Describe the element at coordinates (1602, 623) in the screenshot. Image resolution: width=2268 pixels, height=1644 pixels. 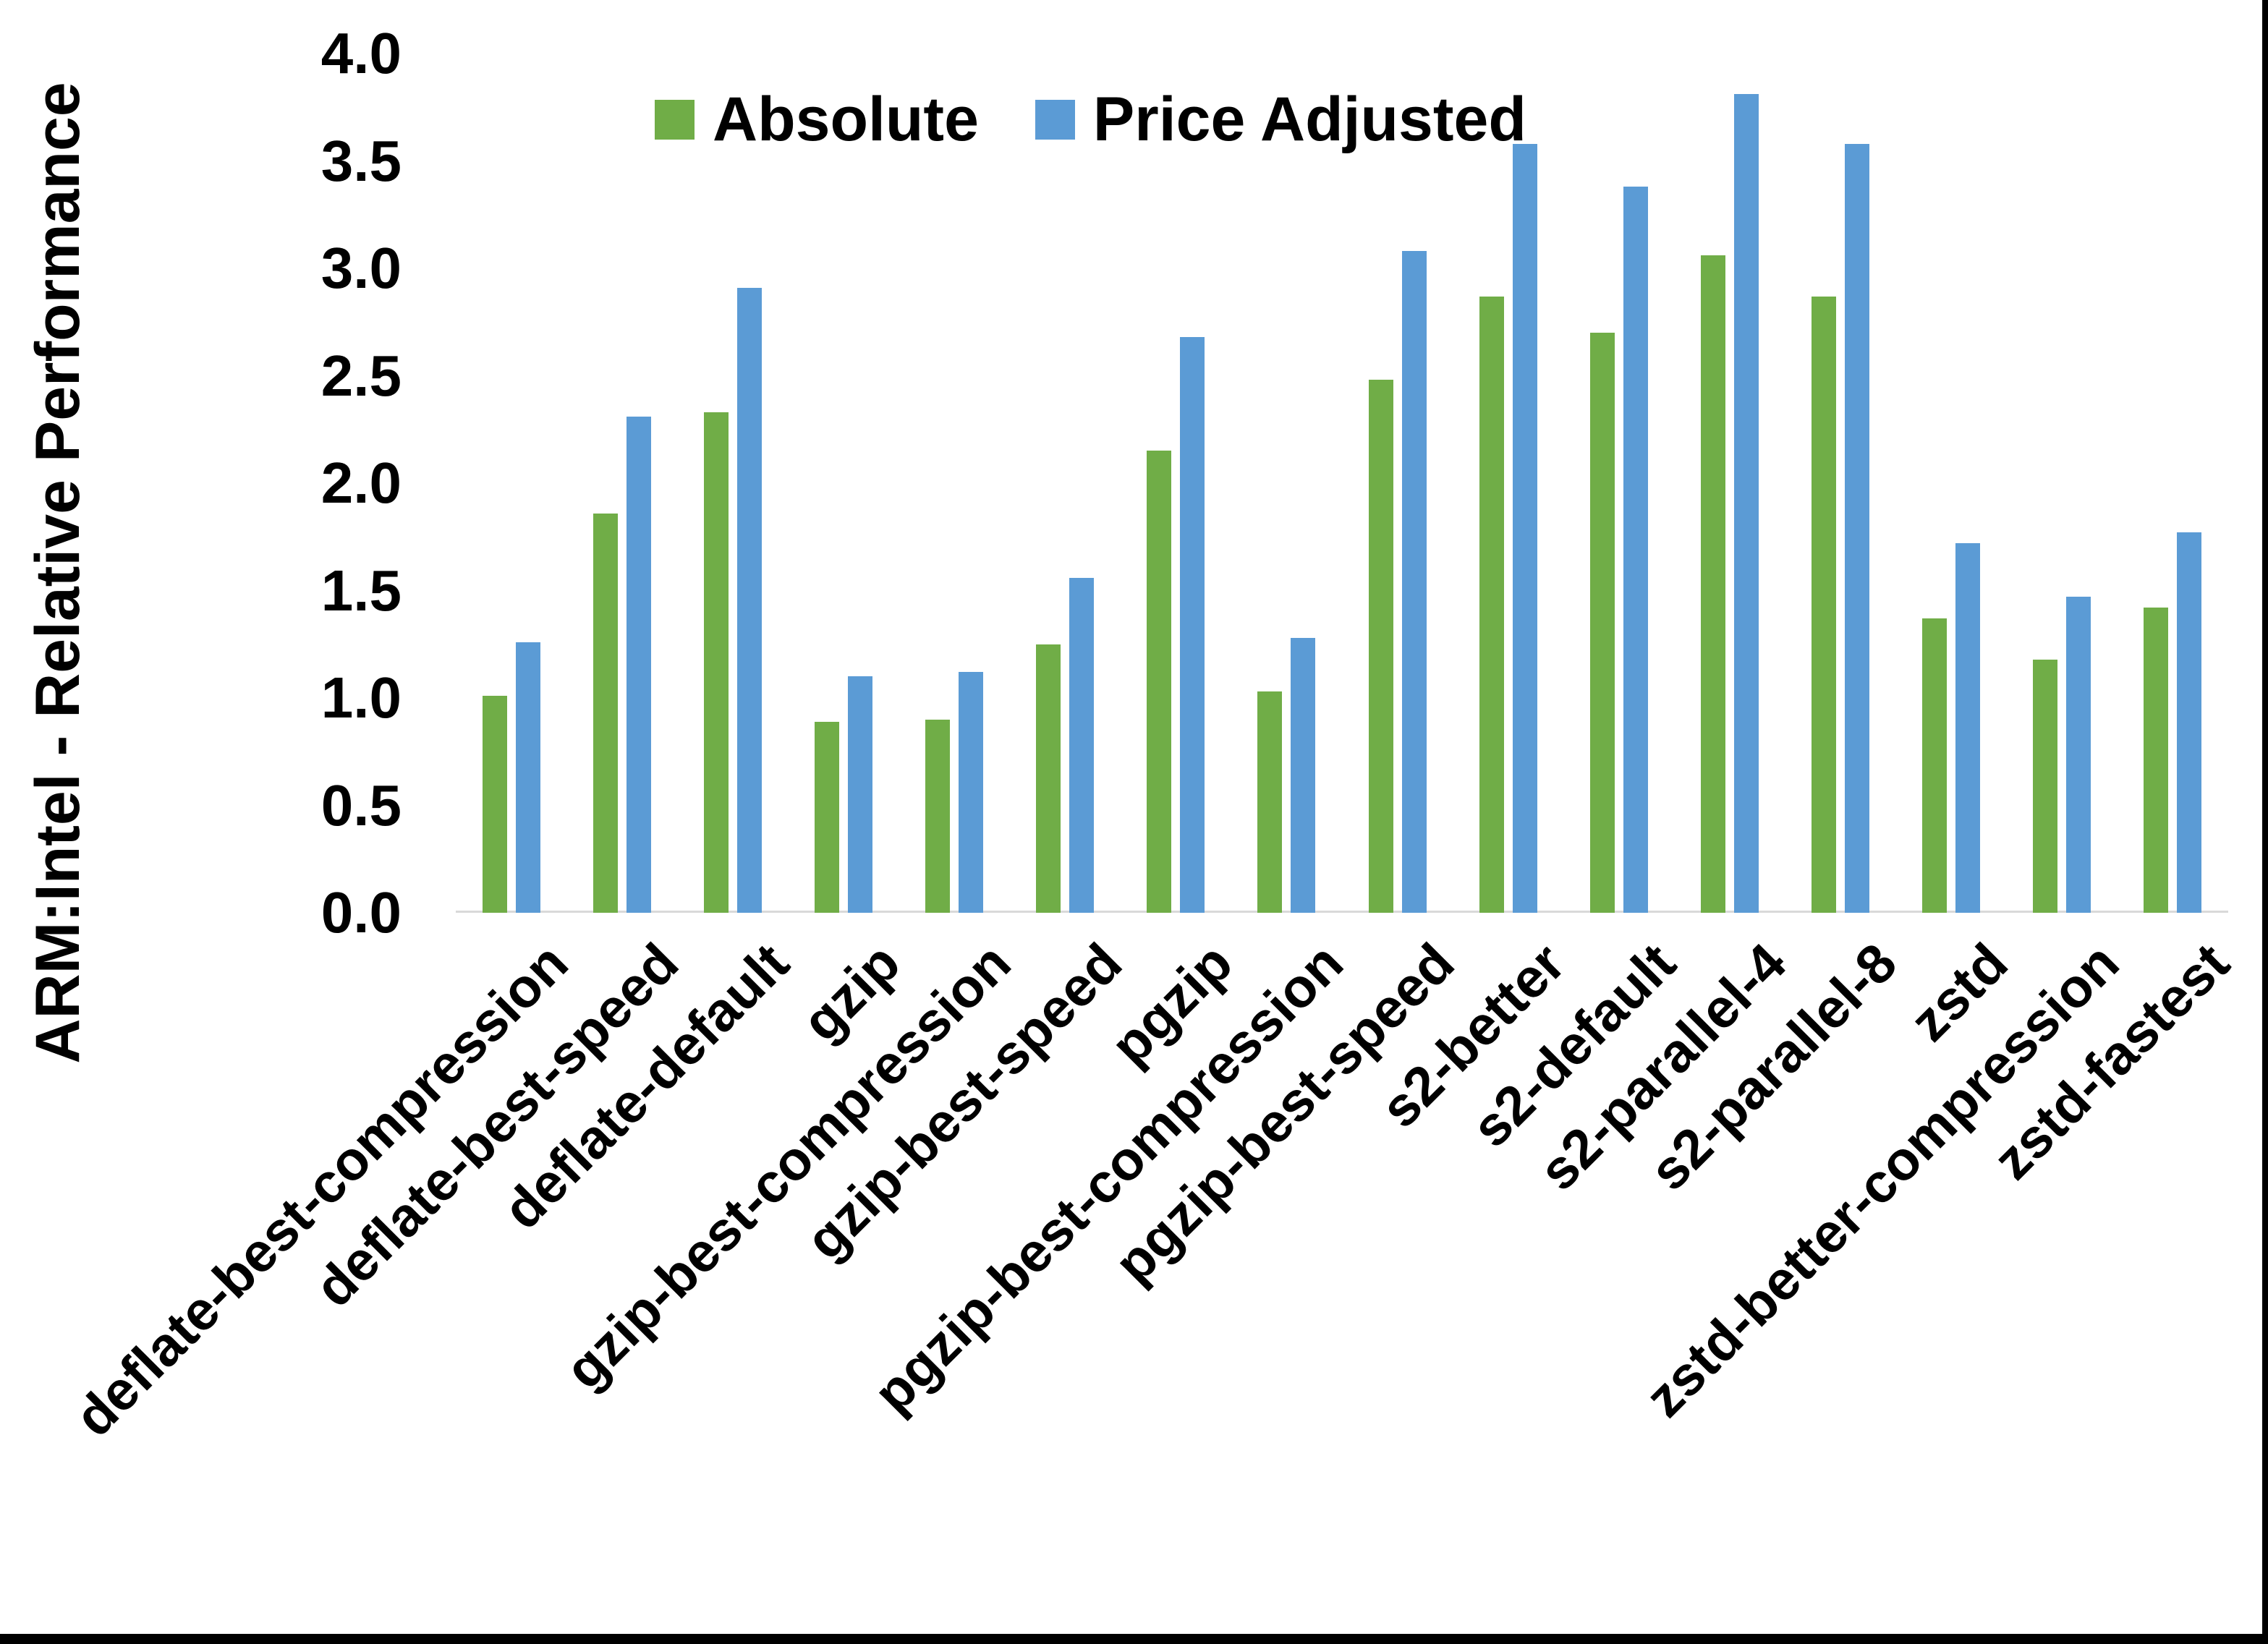
I see `bar-absolute-s2-default` at that location.